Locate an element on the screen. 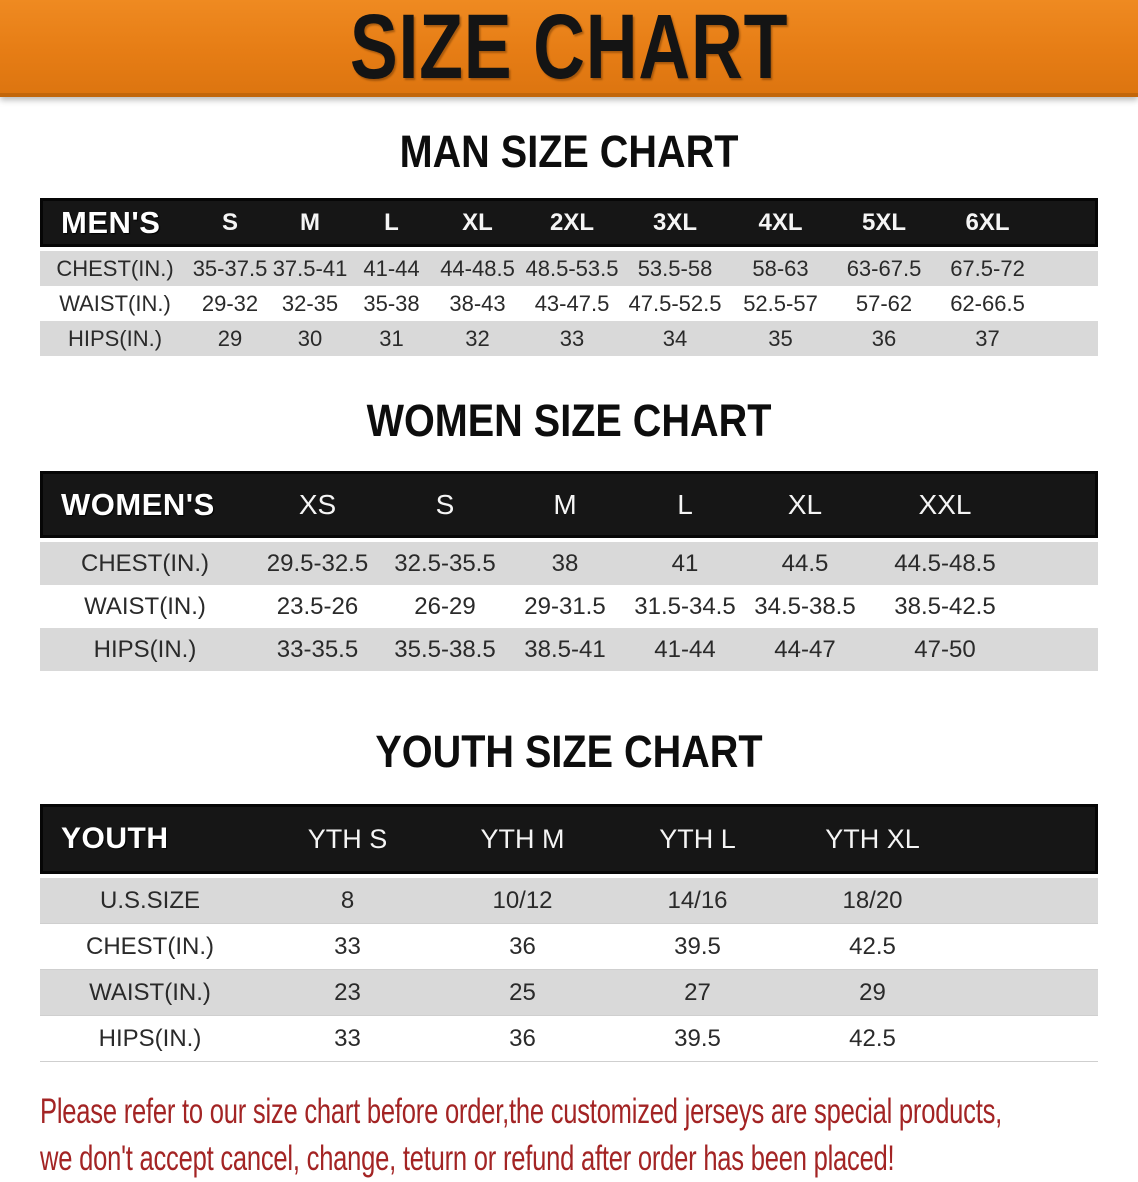 Image resolution: width=1138 pixels, height=1182 pixels. size-cell: 41 is located at coordinates (685, 561).